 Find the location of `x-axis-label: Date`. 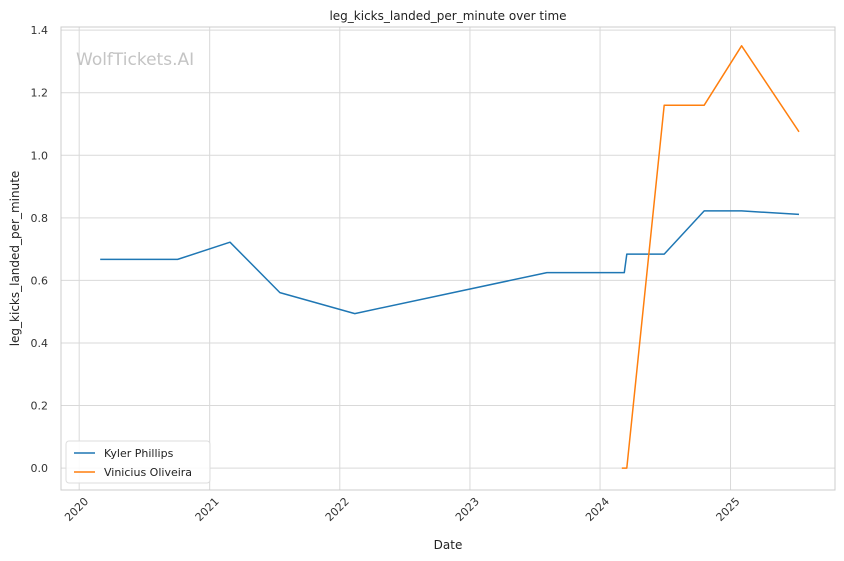

x-axis-label: Date is located at coordinates (448, 545).